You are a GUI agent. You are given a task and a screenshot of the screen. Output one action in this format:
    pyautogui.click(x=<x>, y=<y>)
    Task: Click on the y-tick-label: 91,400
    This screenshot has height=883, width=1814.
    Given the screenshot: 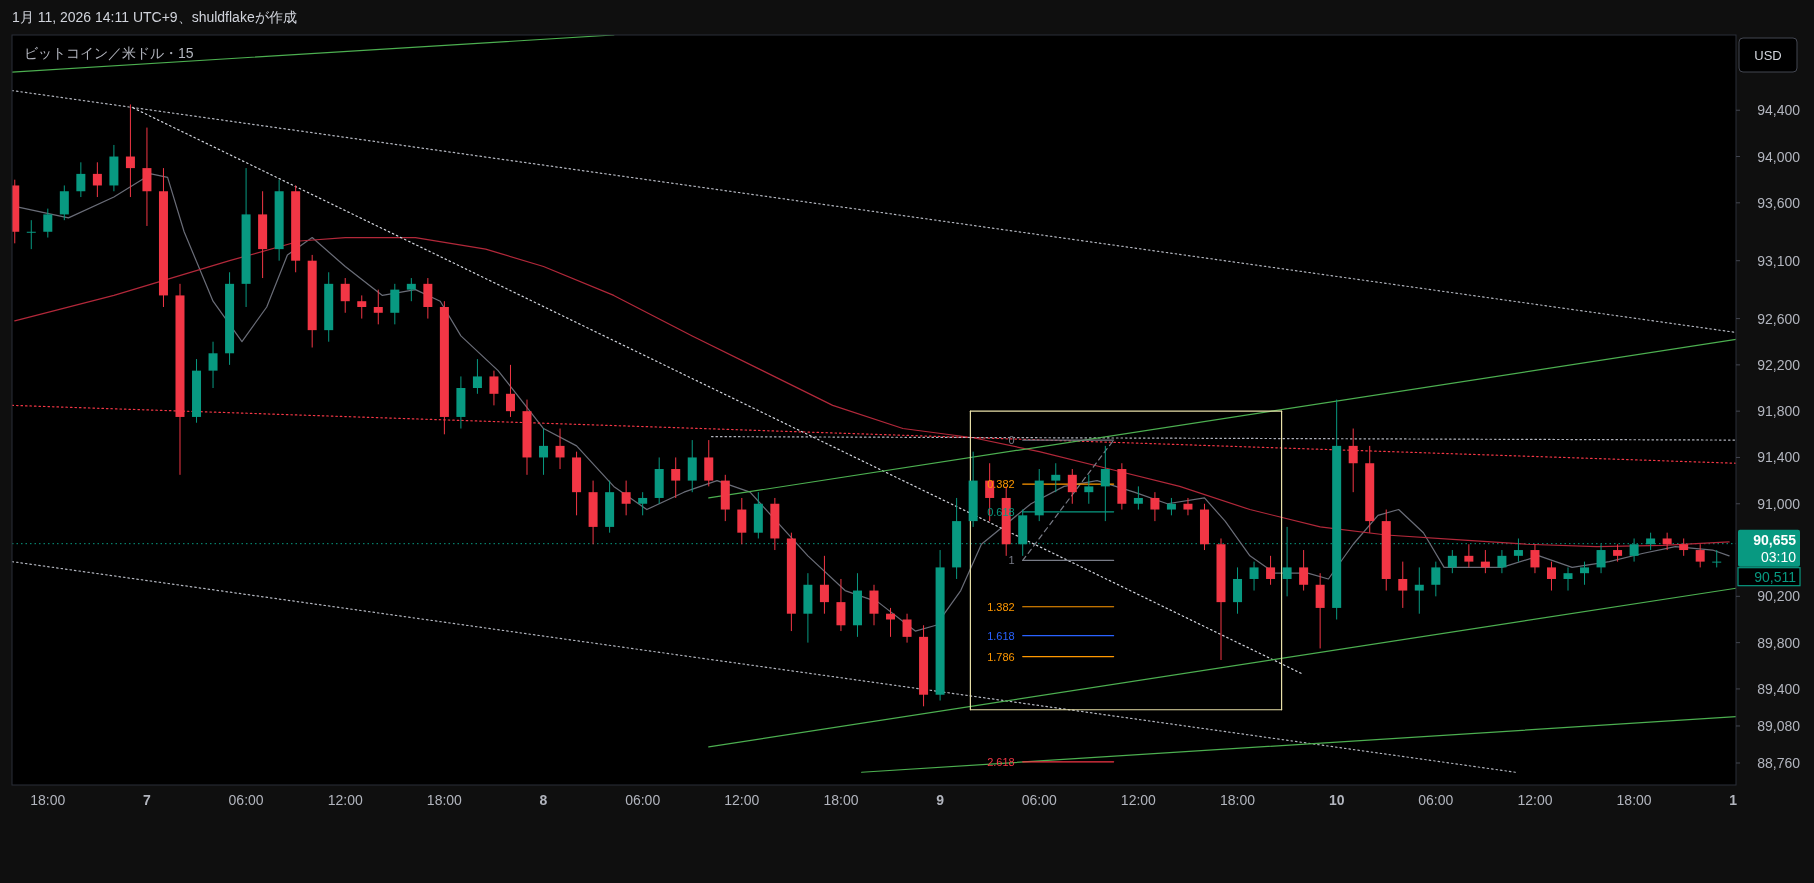 What is the action you would take?
    pyautogui.click(x=1779, y=457)
    